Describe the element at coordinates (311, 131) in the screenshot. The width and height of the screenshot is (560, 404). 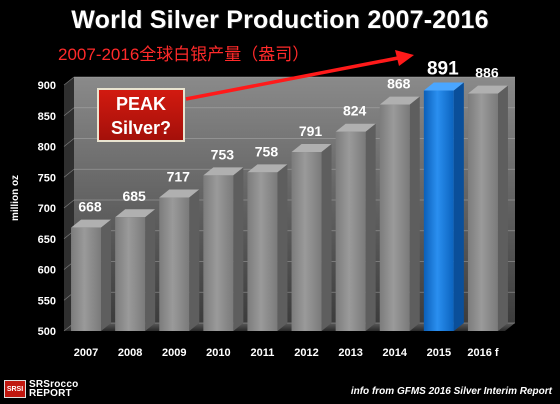
I see `data-label: 791` at that location.